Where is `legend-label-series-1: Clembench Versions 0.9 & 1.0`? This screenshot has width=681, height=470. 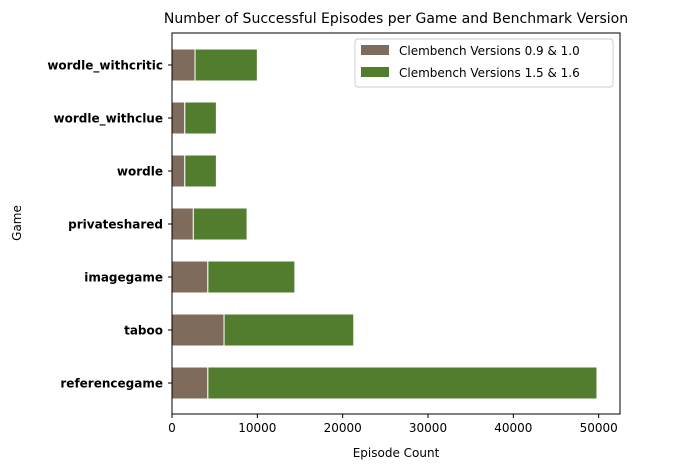
legend-label-series-1: Clembench Versions 0.9 & 1.0 is located at coordinates (489, 51).